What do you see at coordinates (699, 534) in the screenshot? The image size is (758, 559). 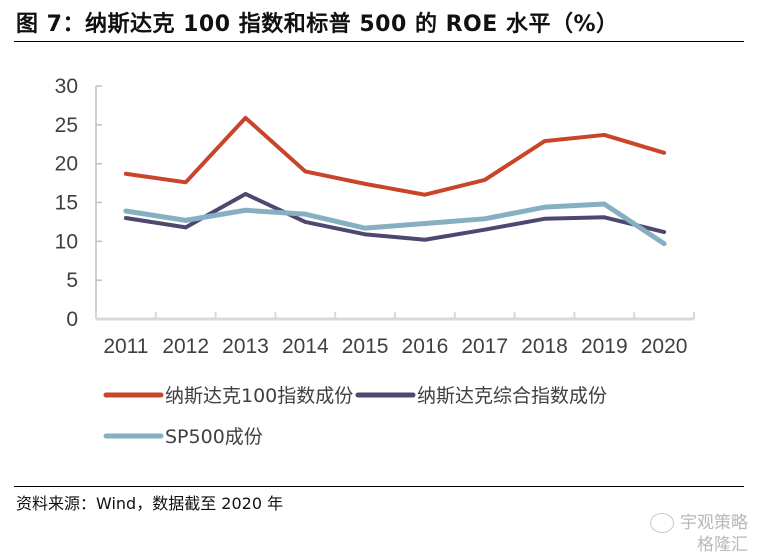 I see `watermark: 宇观策略 格隆汇` at bounding box center [699, 534].